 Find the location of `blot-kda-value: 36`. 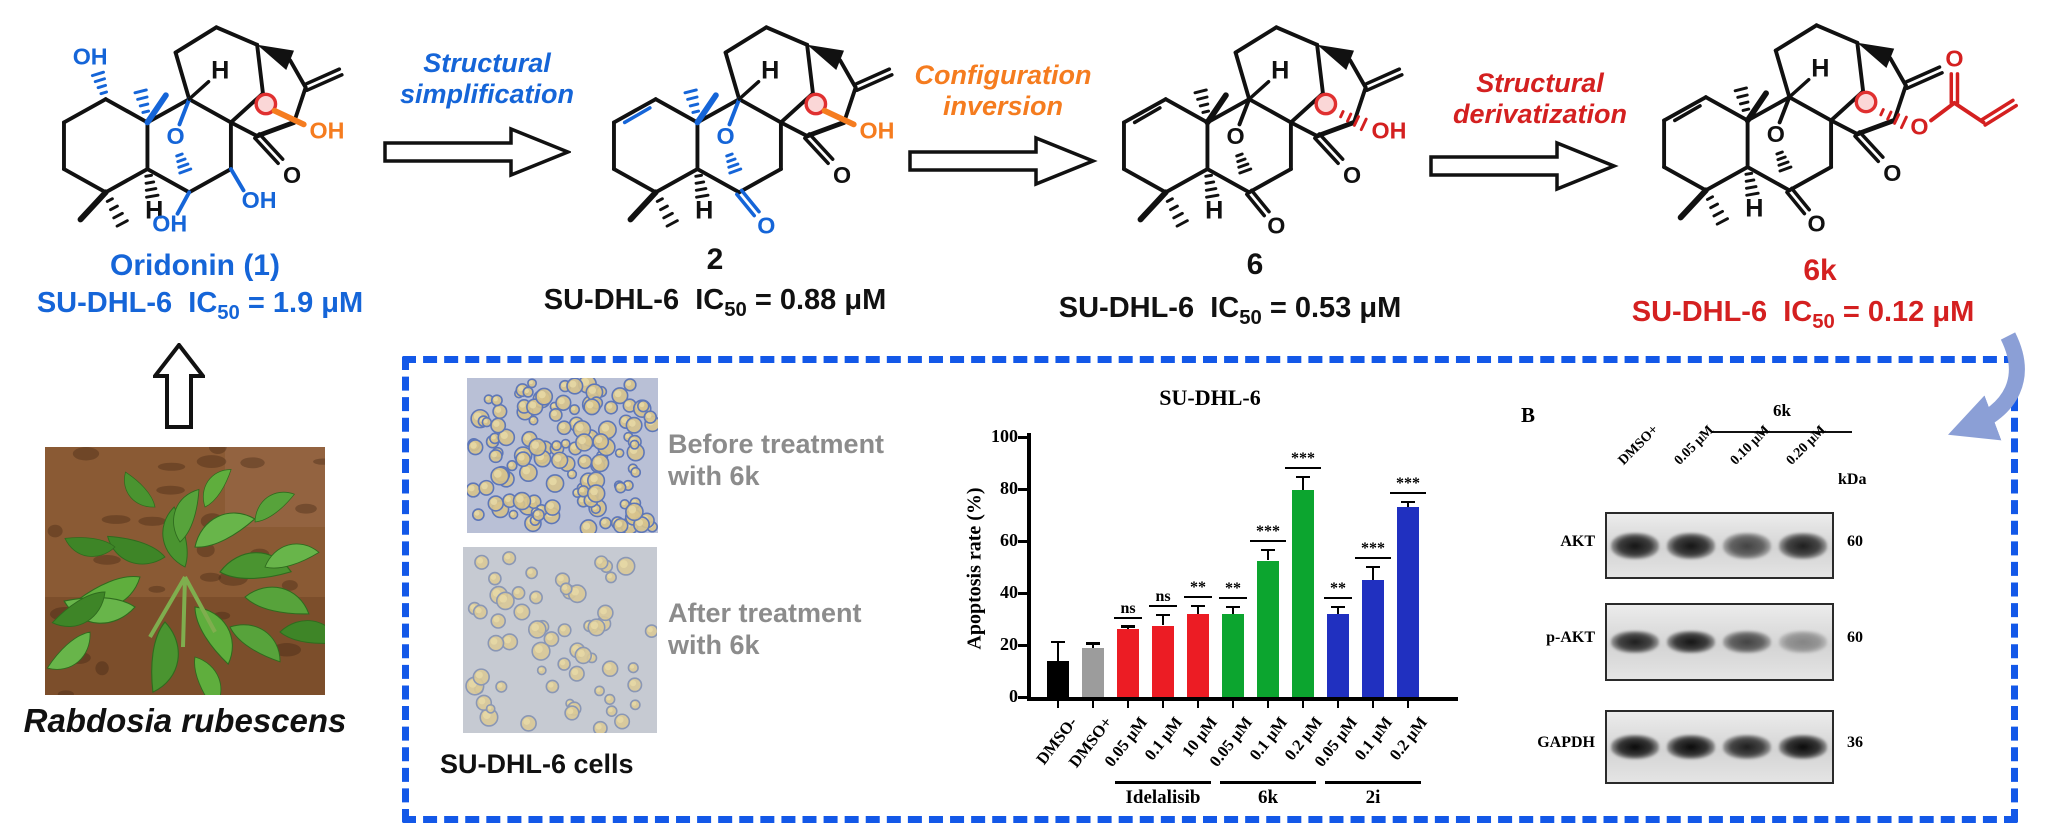

blot-kda-value: 36 is located at coordinates (1855, 742).